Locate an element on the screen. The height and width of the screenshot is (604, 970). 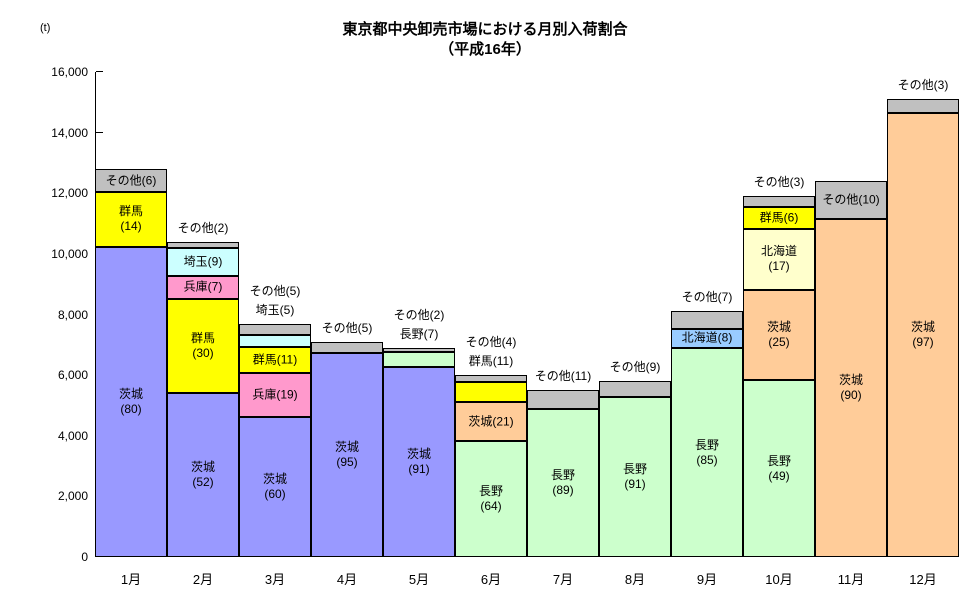
segment-label: 茨城 (91) is located at coordinates (418, 461).